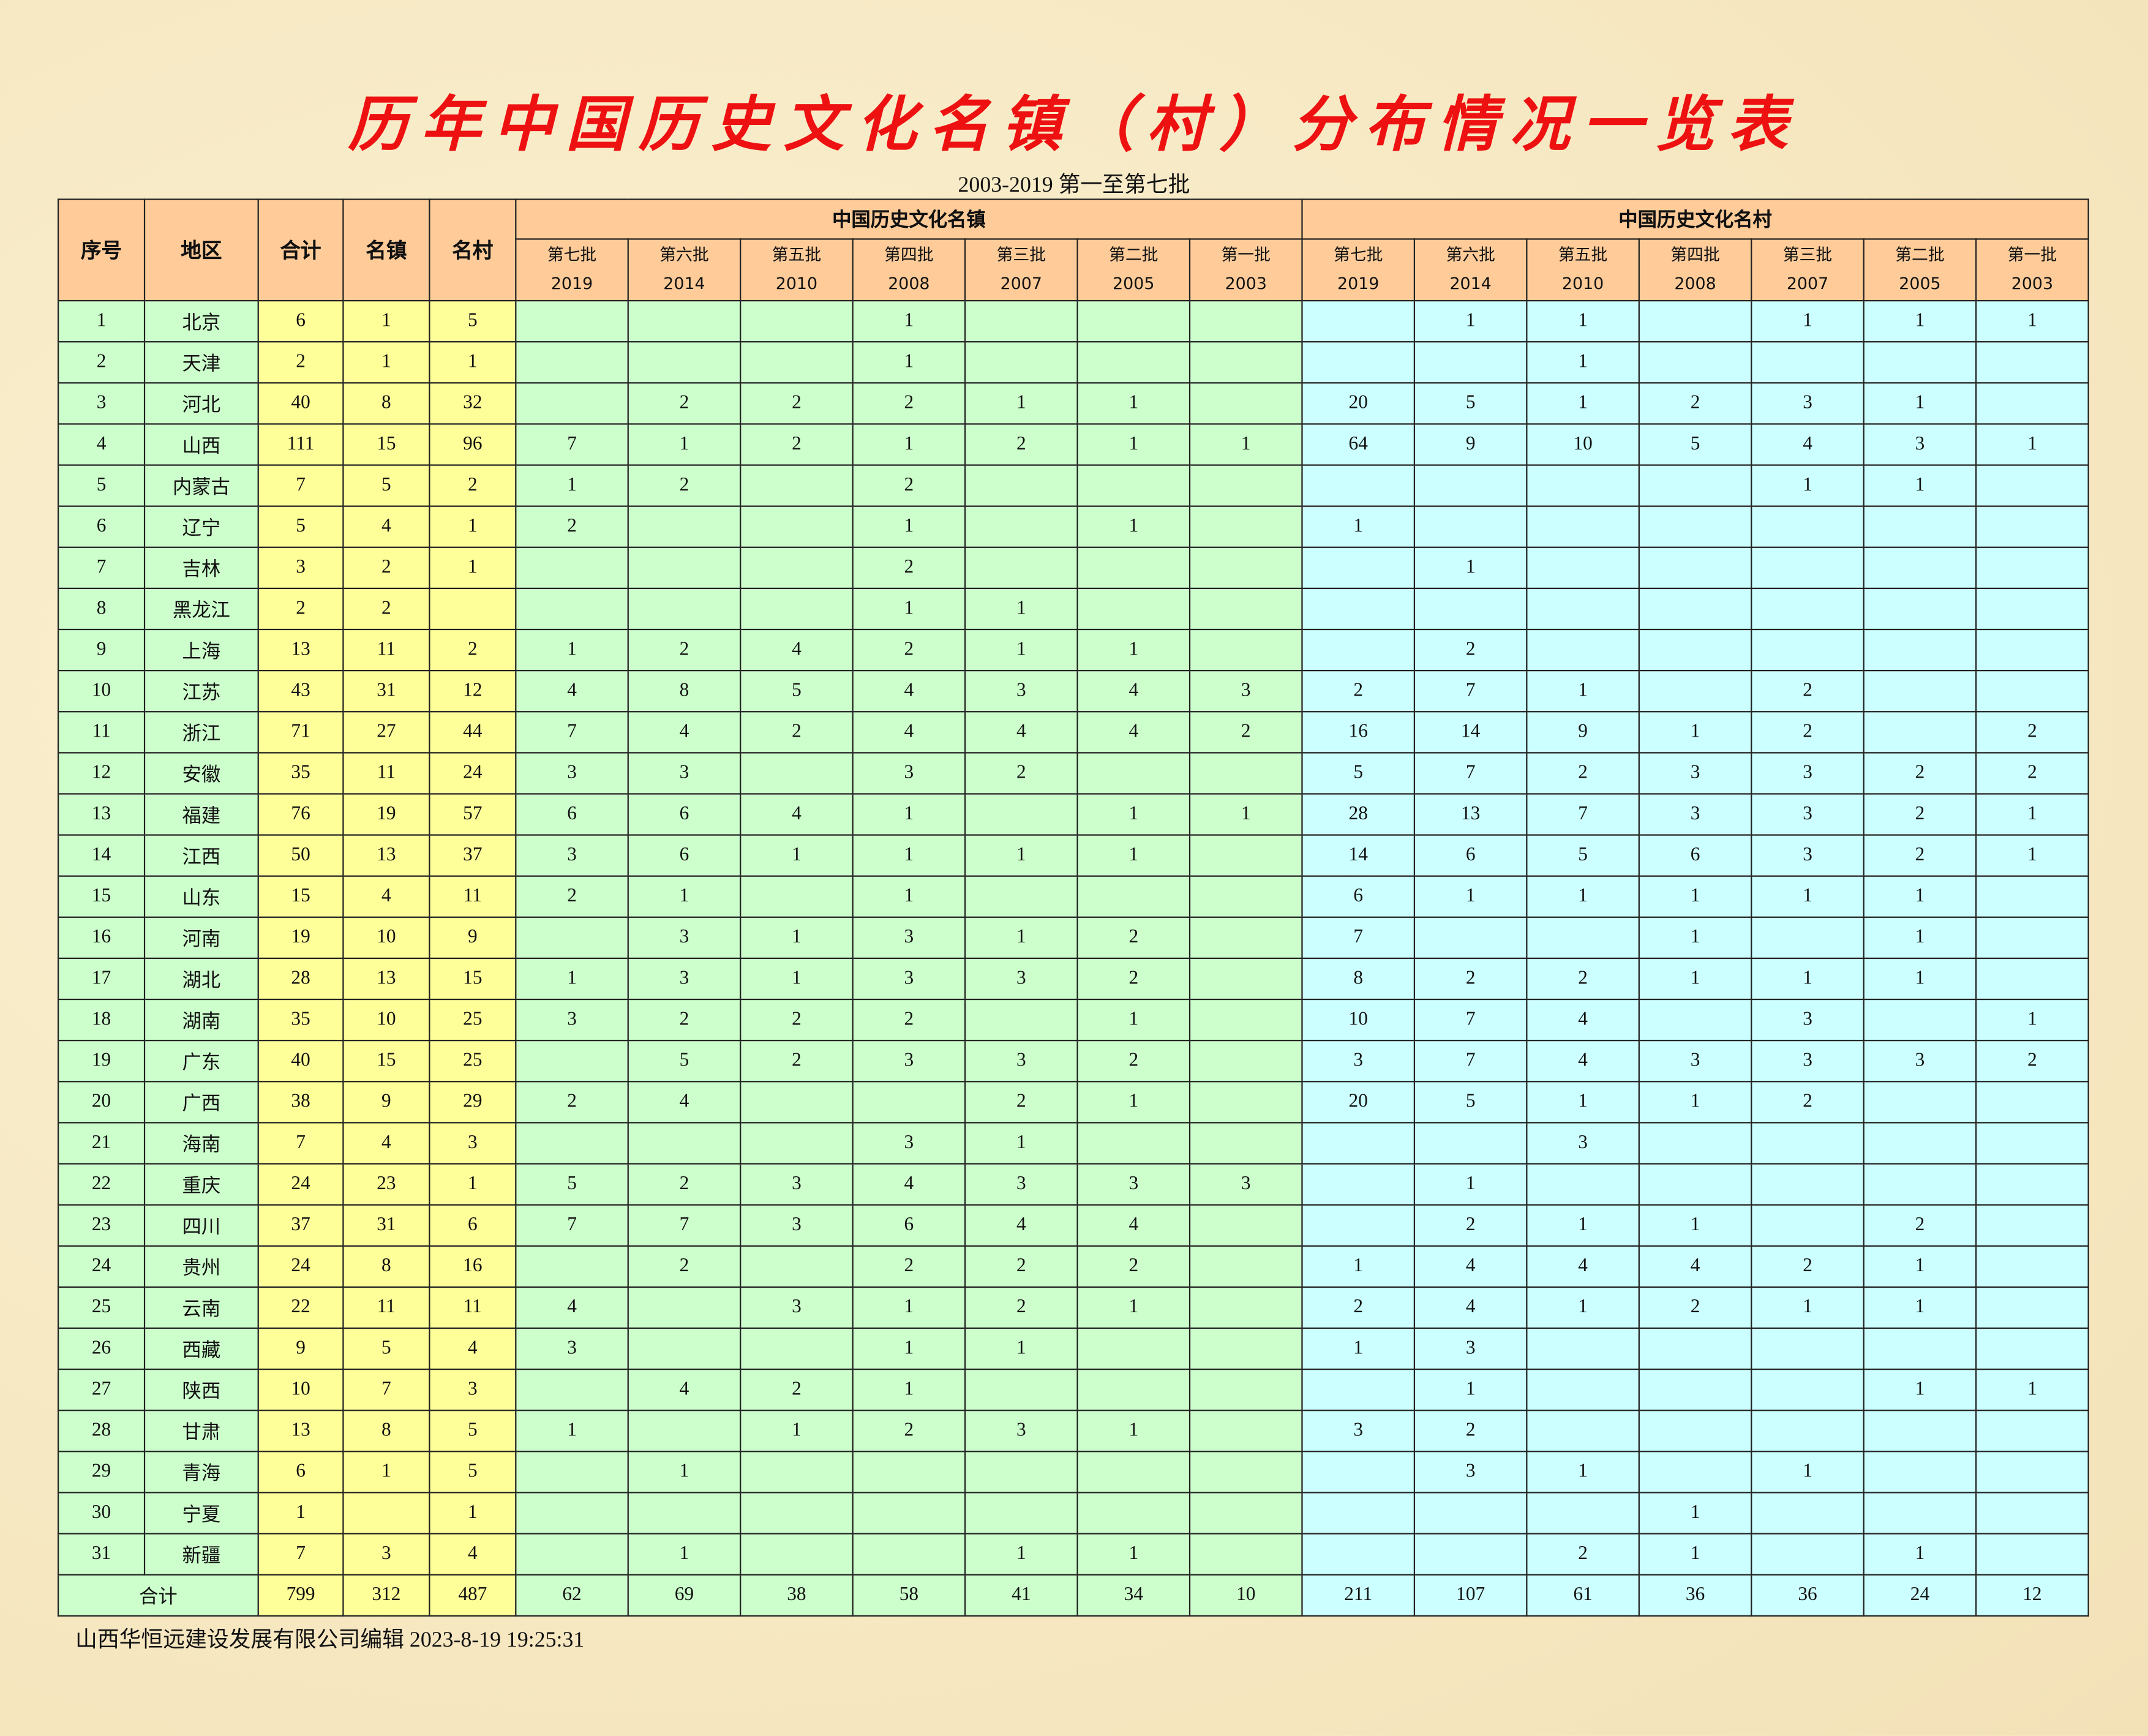 Image resolution: width=2148 pixels, height=1736 pixels. Describe the element at coordinates (300, 938) in the screenshot. I see `total-cell: 19` at that location.